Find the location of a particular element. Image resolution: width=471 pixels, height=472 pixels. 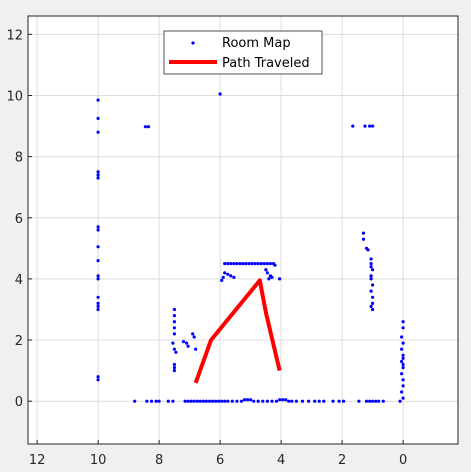

y-tick-label: 12 is located at coordinates (14, 35).